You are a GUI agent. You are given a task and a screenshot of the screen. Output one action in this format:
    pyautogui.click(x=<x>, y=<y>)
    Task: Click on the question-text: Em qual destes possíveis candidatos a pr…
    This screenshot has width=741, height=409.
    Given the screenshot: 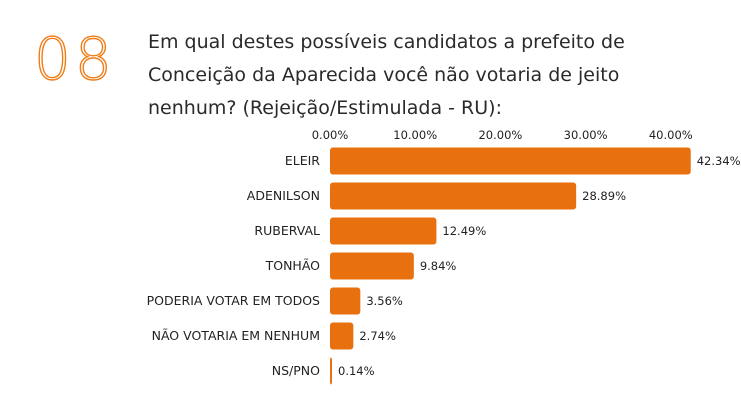 What is the action you would take?
    pyautogui.click(x=386, y=75)
    